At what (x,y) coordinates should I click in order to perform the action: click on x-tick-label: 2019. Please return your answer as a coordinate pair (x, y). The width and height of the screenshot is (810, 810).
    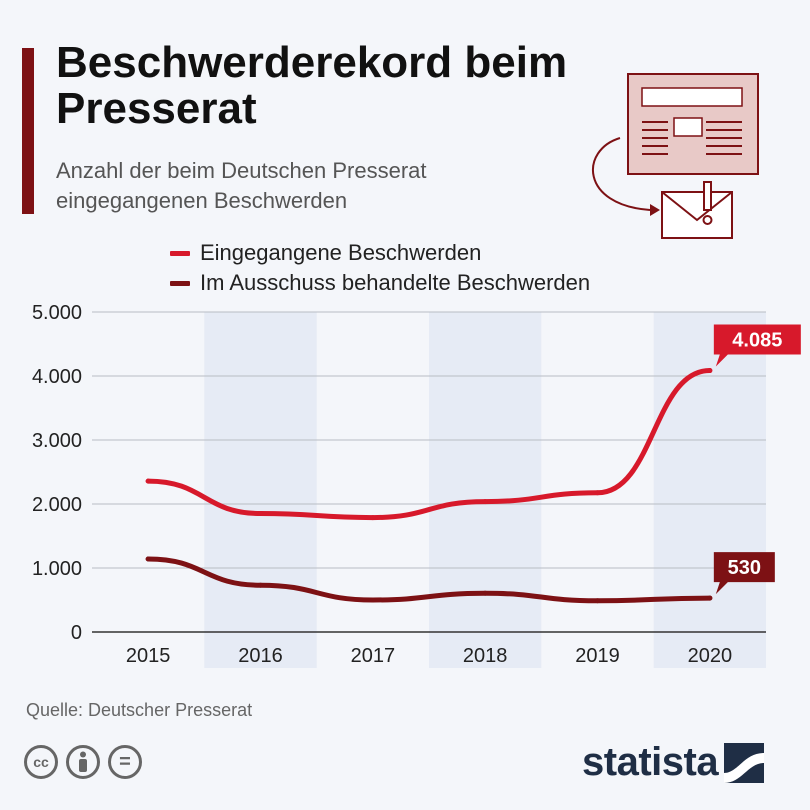
    Looking at the image, I should click on (597, 656).